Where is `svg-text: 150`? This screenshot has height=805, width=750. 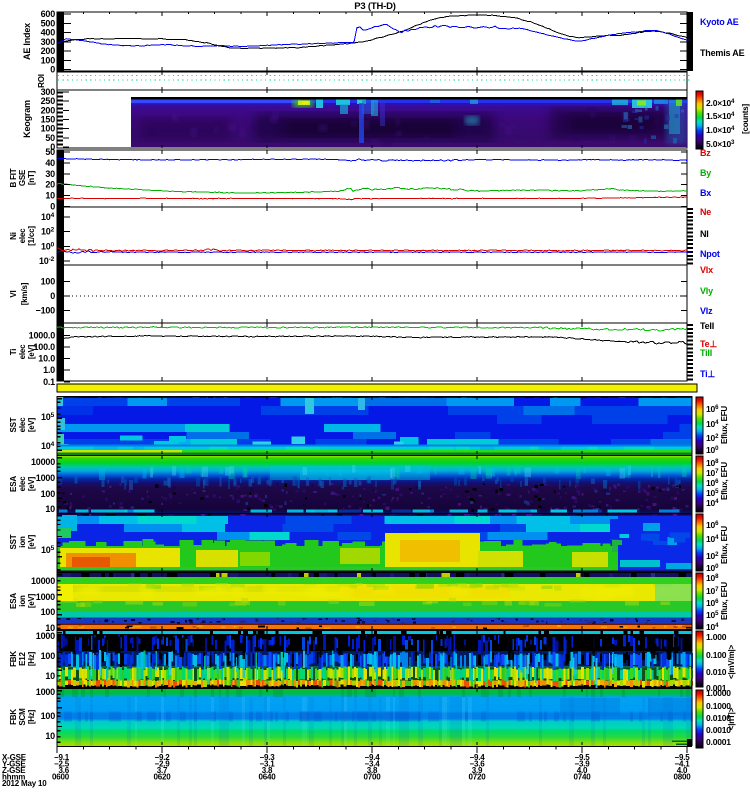
svg-text: 150 is located at coordinates (48, 120).